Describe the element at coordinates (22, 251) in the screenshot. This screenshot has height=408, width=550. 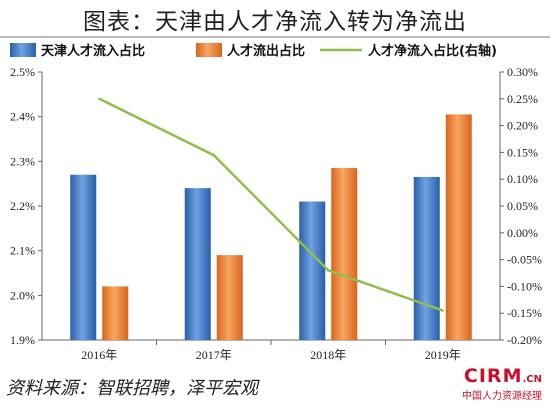
I see `left-tick-label: 2.1%` at that location.